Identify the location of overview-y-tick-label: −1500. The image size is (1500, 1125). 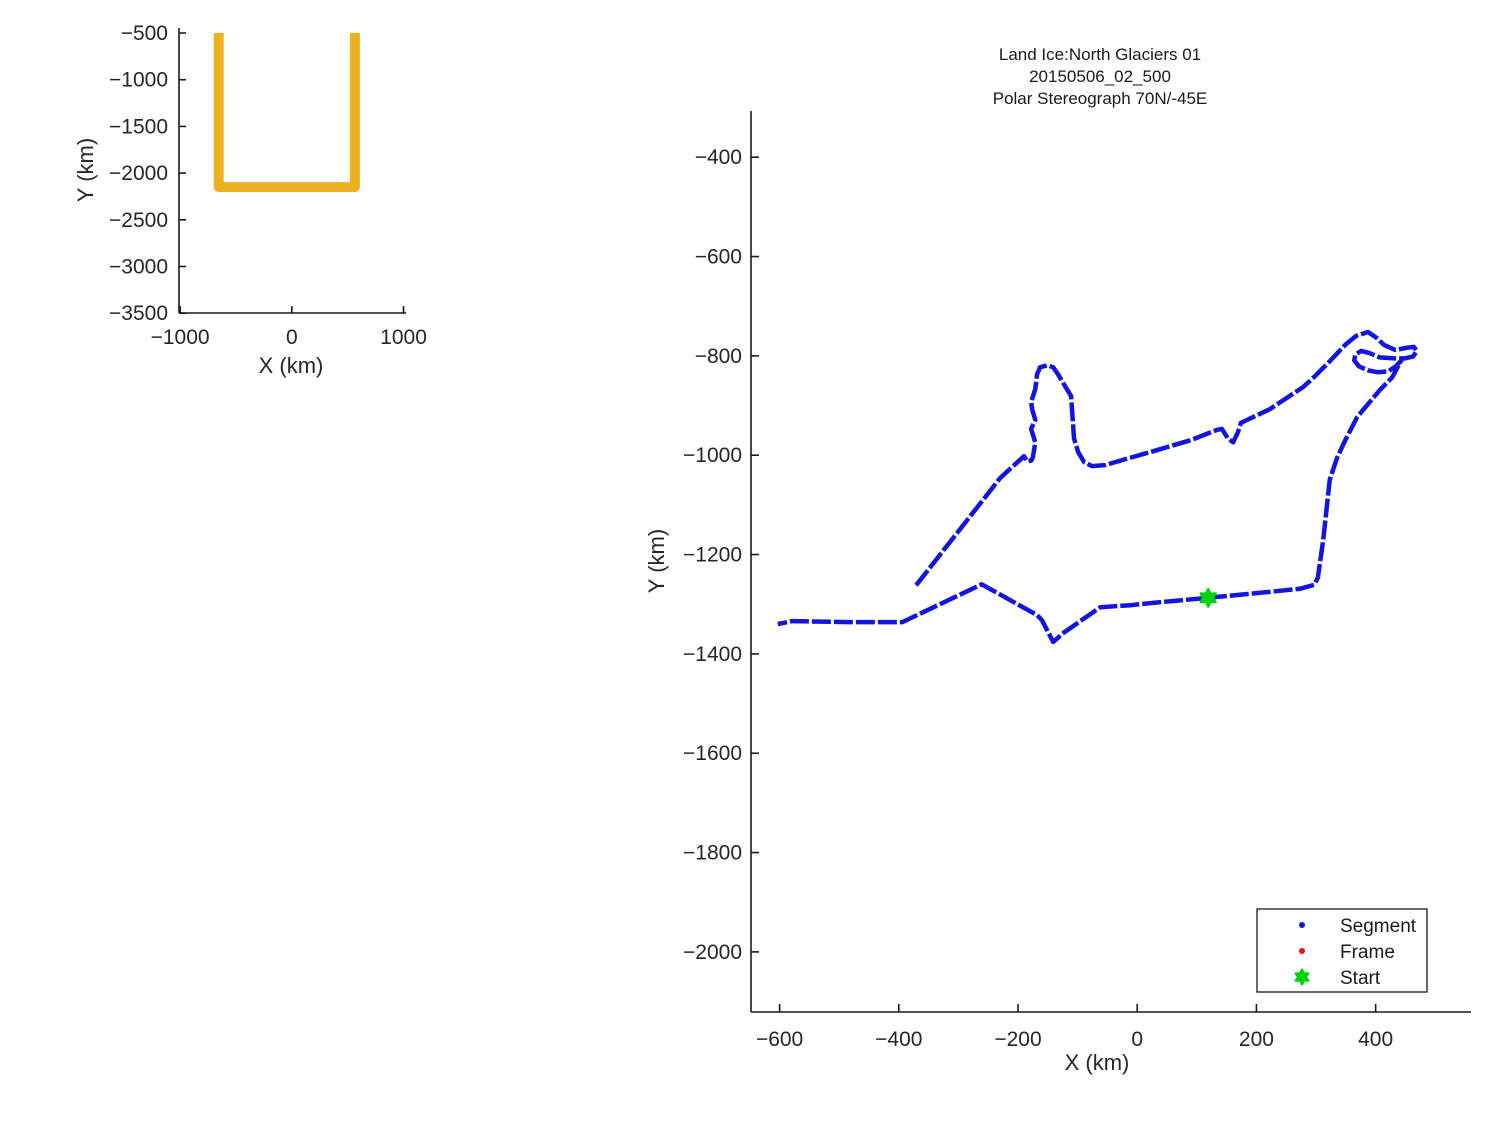
(138, 126).